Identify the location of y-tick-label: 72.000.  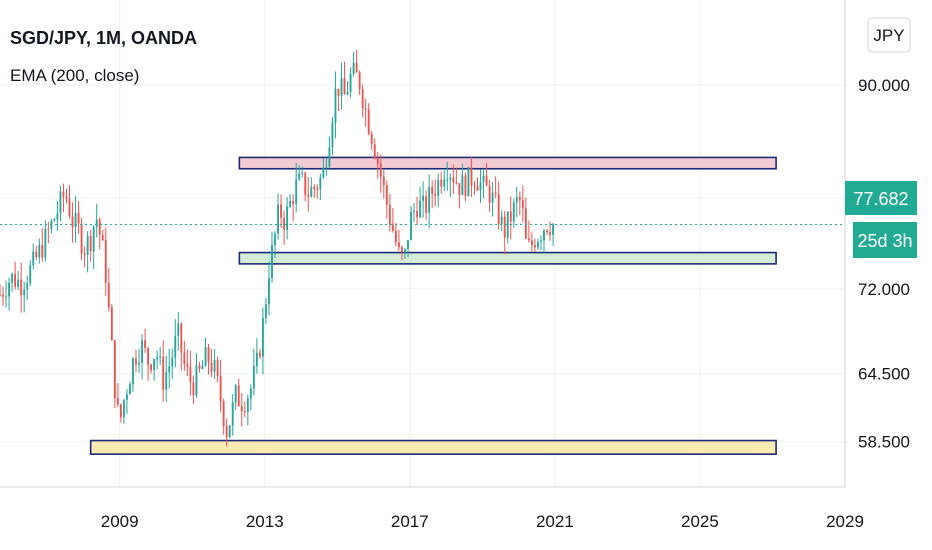
(884, 289).